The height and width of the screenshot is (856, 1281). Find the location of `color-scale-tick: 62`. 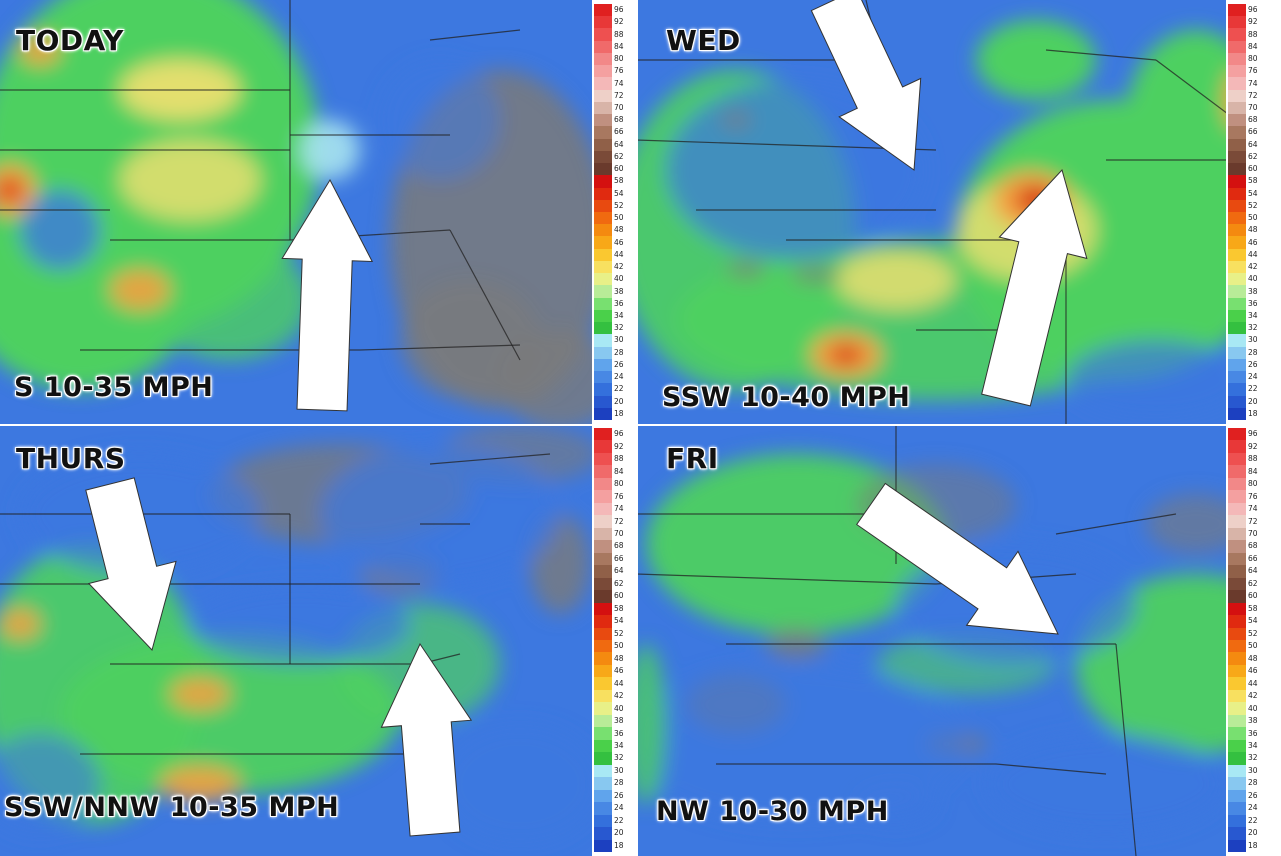

color-scale-tick: 62 is located at coordinates (1253, 156).